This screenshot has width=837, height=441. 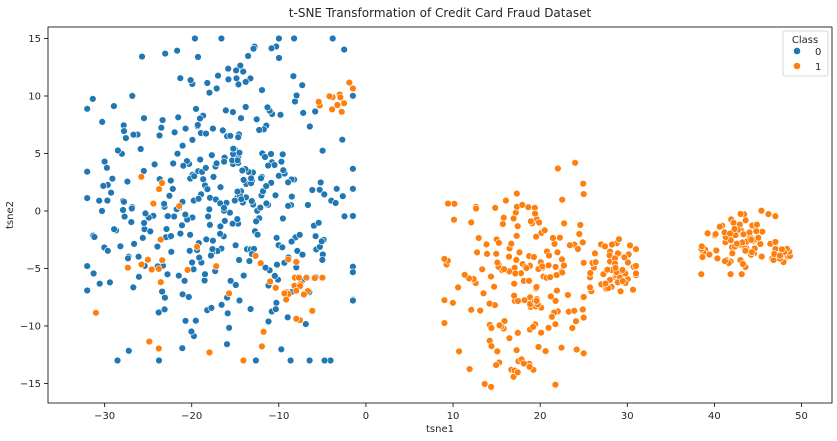 I want to click on x-tick-label: 40, so click(x=714, y=416).